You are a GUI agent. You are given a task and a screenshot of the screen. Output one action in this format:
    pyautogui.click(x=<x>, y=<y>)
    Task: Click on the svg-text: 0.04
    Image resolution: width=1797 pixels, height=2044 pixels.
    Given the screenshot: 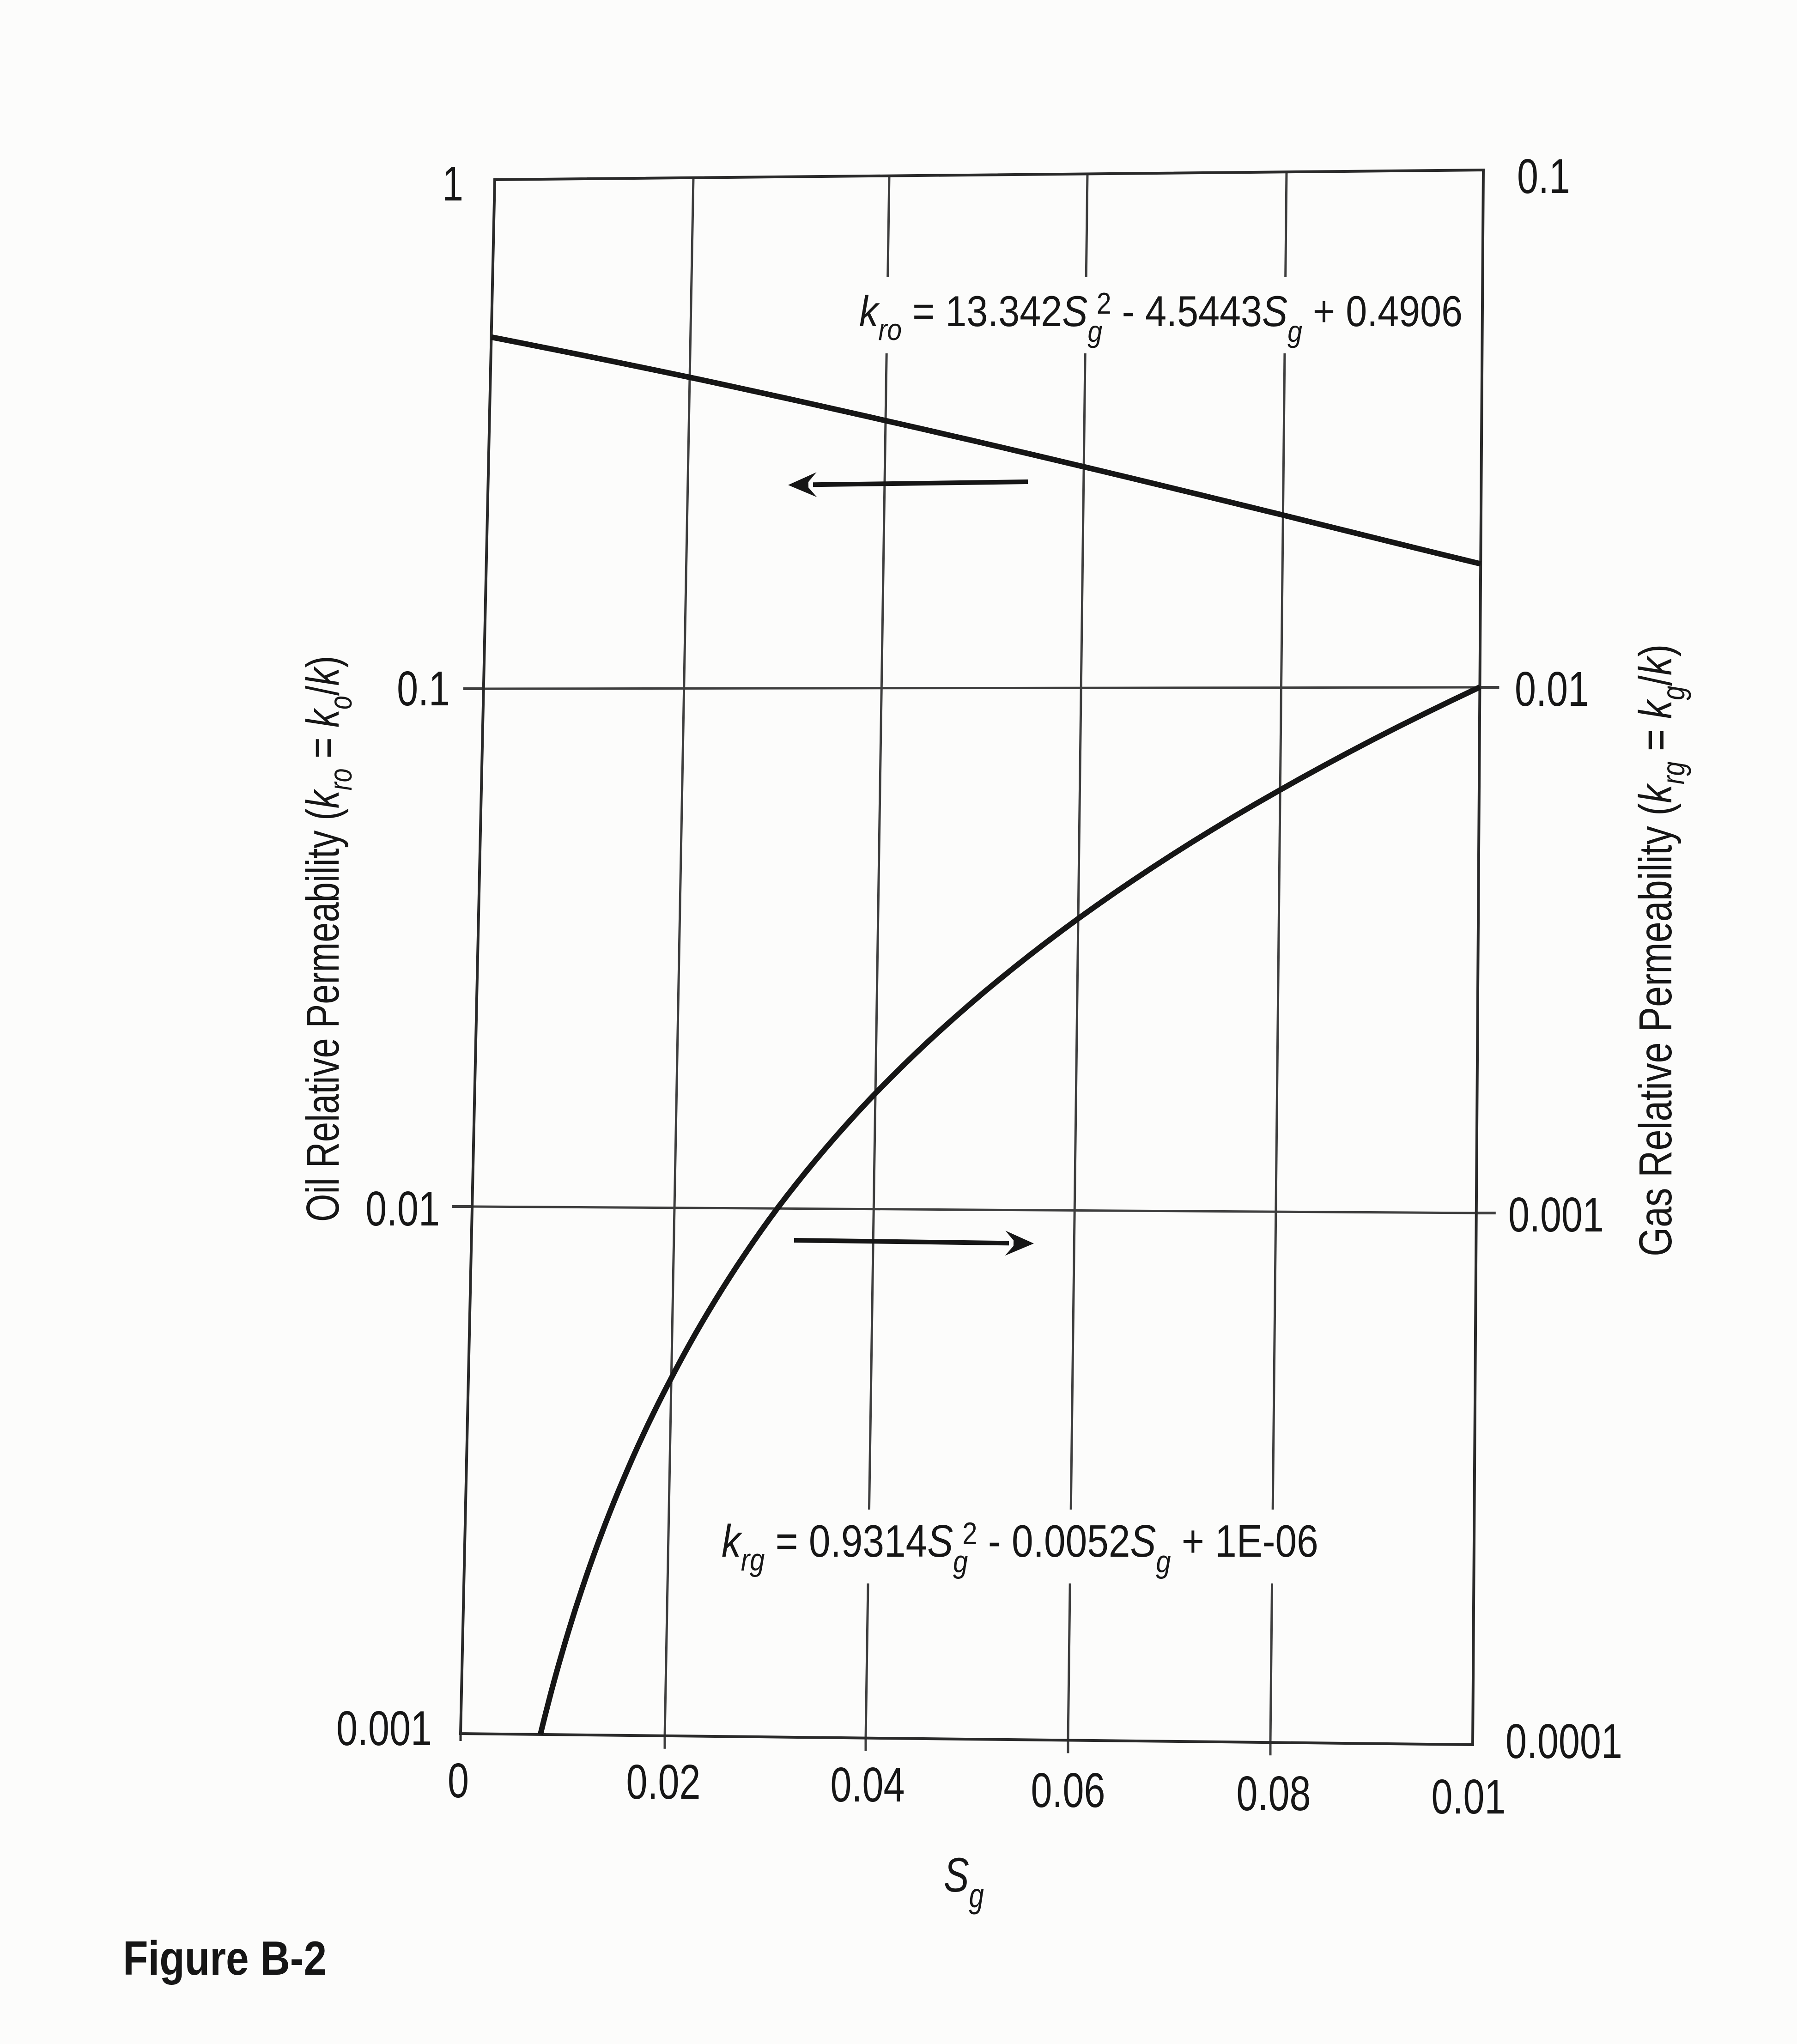 What is the action you would take?
    pyautogui.click(x=868, y=1785)
    